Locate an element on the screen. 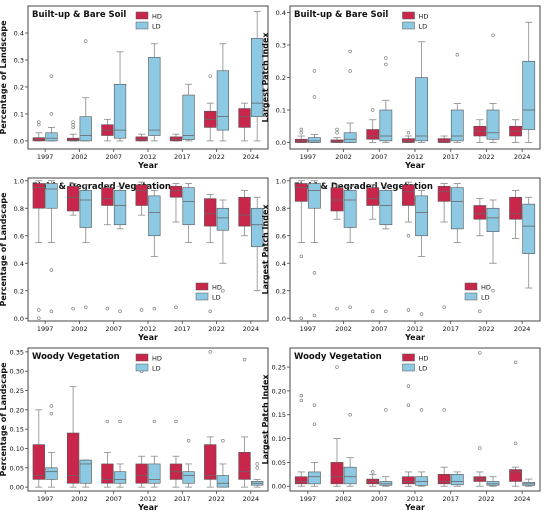  y-axis-label: Largest Patch Index is located at coordinates (265, 419).